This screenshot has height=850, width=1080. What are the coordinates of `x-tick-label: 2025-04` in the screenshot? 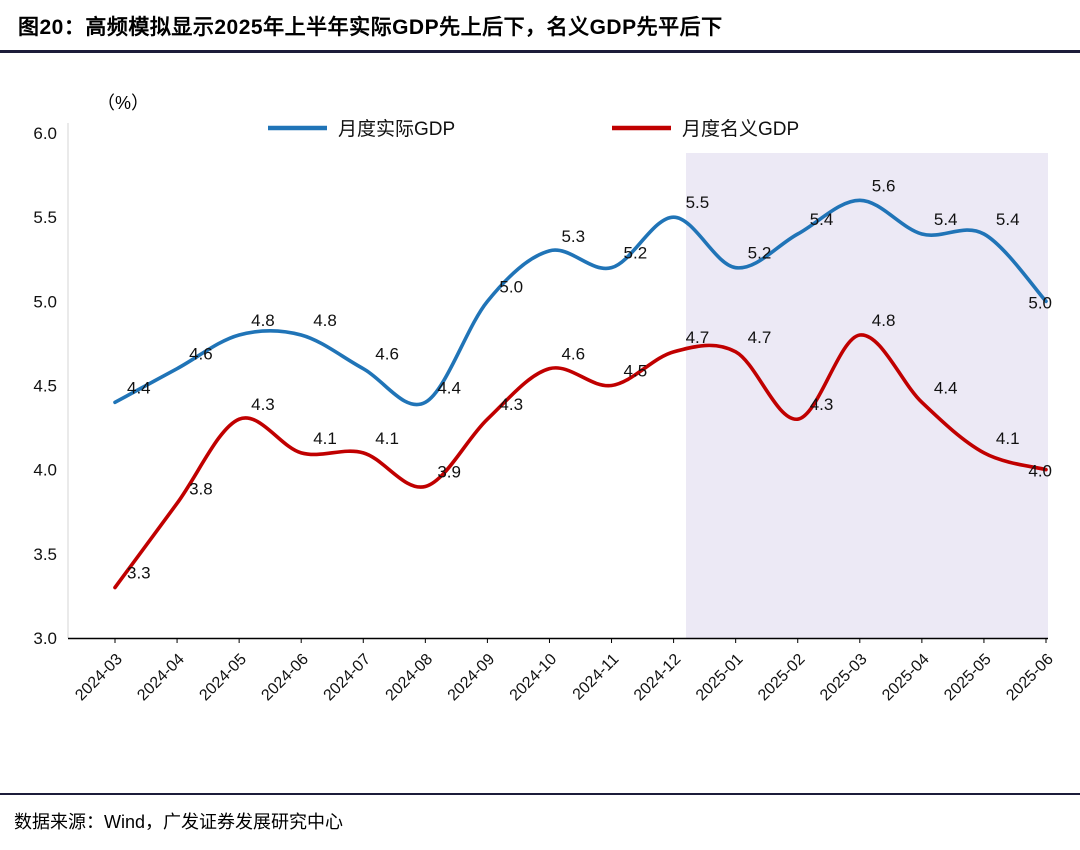 It's located at (906, 678).